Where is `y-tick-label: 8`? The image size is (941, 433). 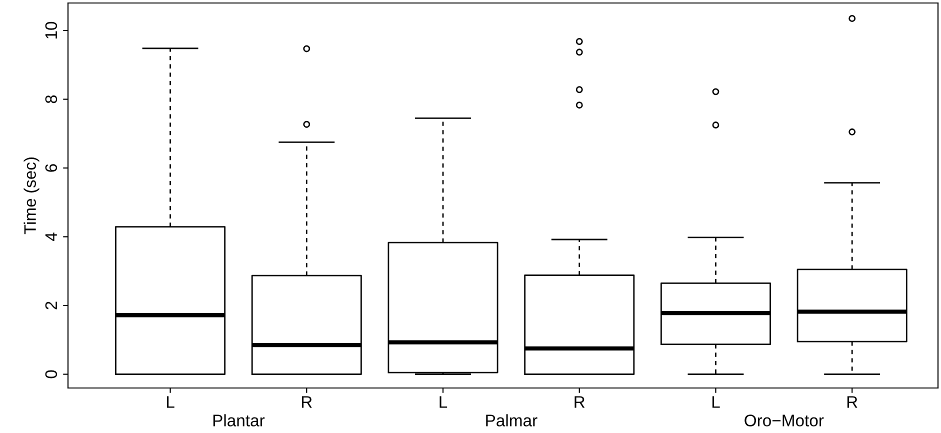 y-tick-label: 8 is located at coordinates (51, 99).